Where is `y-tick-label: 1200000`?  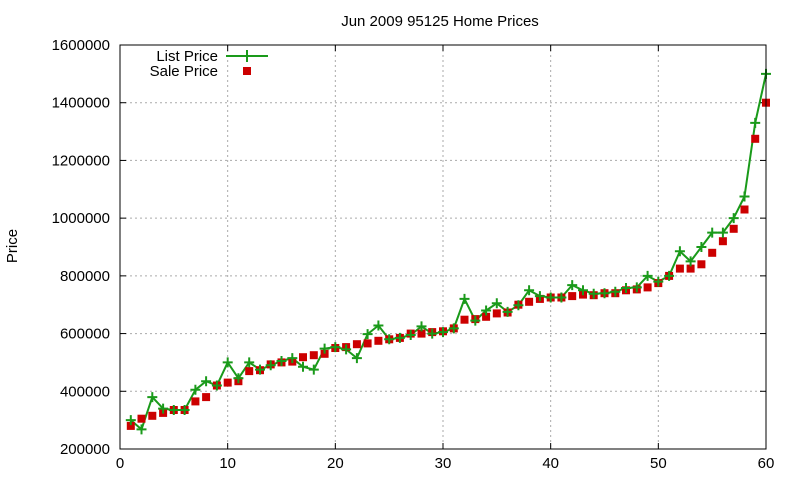
y-tick-label: 1200000 is located at coordinates (81, 160).